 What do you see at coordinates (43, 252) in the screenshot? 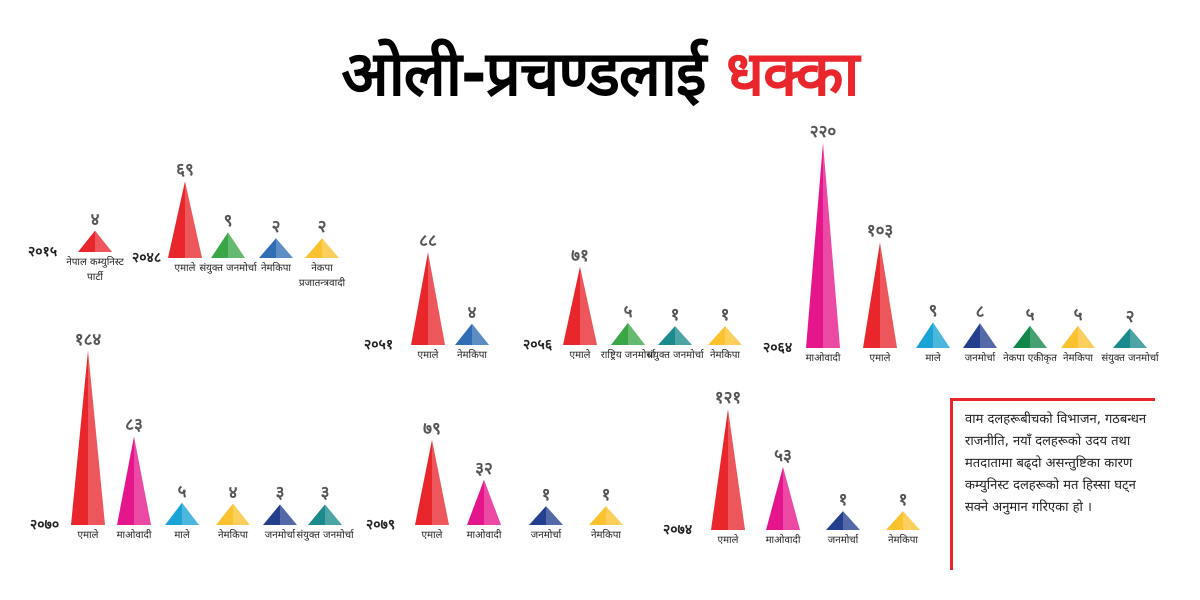
I see `year-label: २०१५` at bounding box center [43, 252].